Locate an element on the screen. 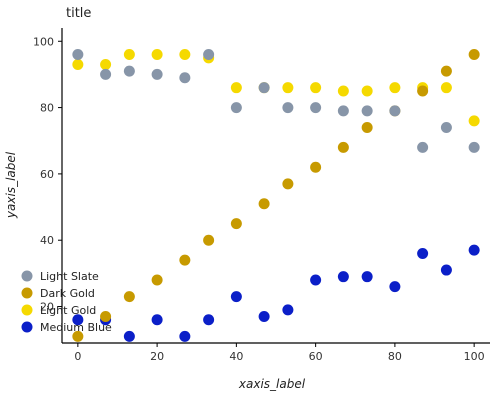 This screenshot has width=498, height=400. y-tick-label: 60 is located at coordinates (47, 174).